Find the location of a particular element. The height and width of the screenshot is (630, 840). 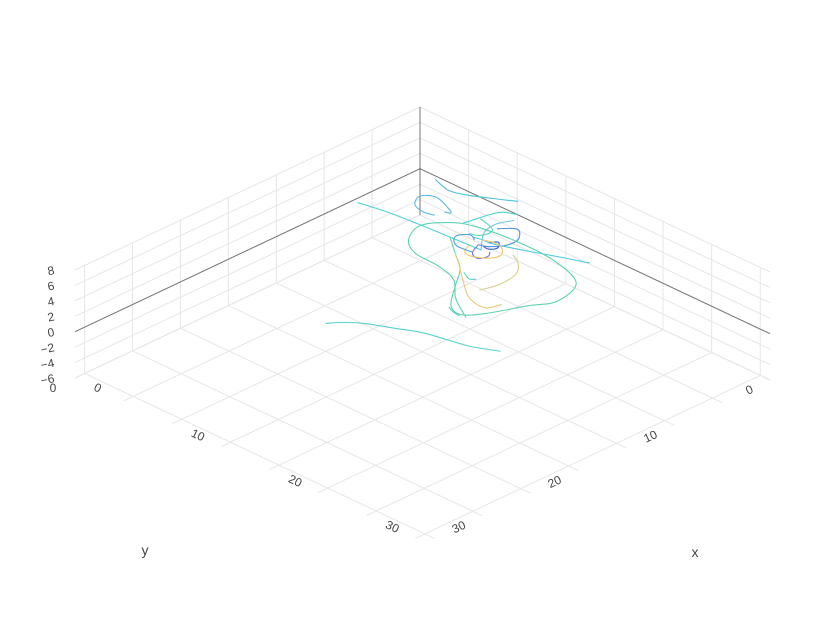

z-tick-label: −4 is located at coordinates (47, 364).